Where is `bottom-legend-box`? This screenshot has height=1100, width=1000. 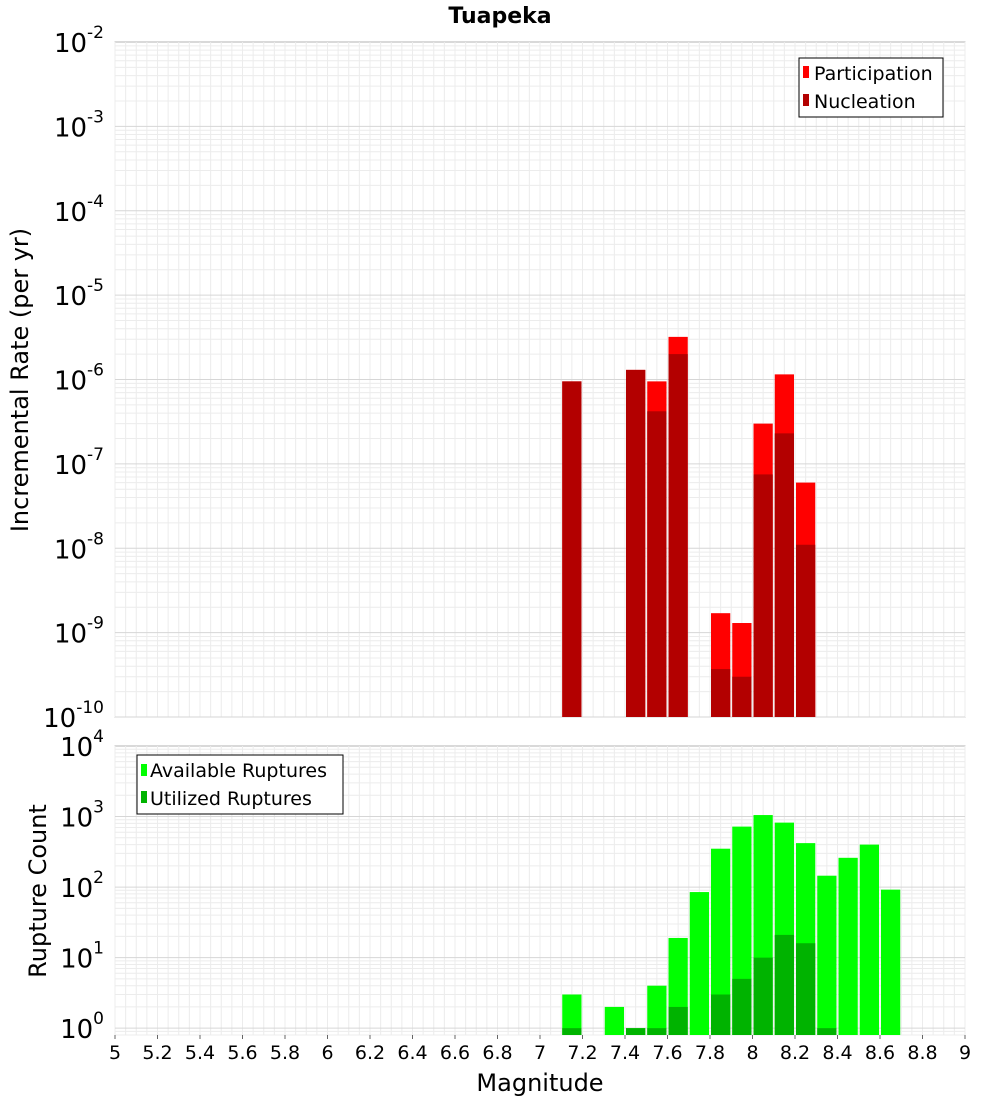
bottom-legend-box is located at coordinates (240, 784).